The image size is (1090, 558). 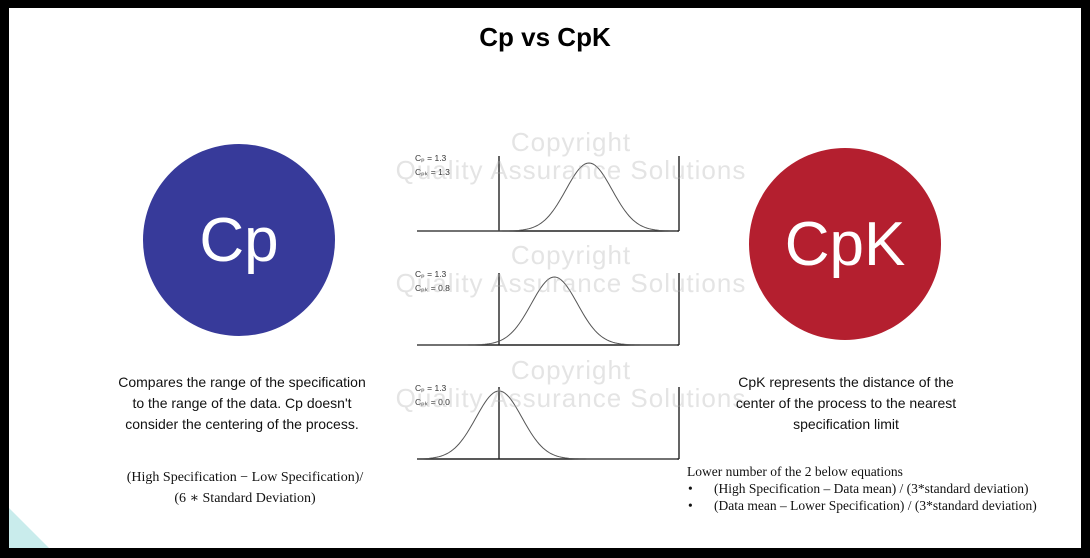 I want to click on cpk-value-label: Cₚₖ = 1.3, so click(x=432, y=172).